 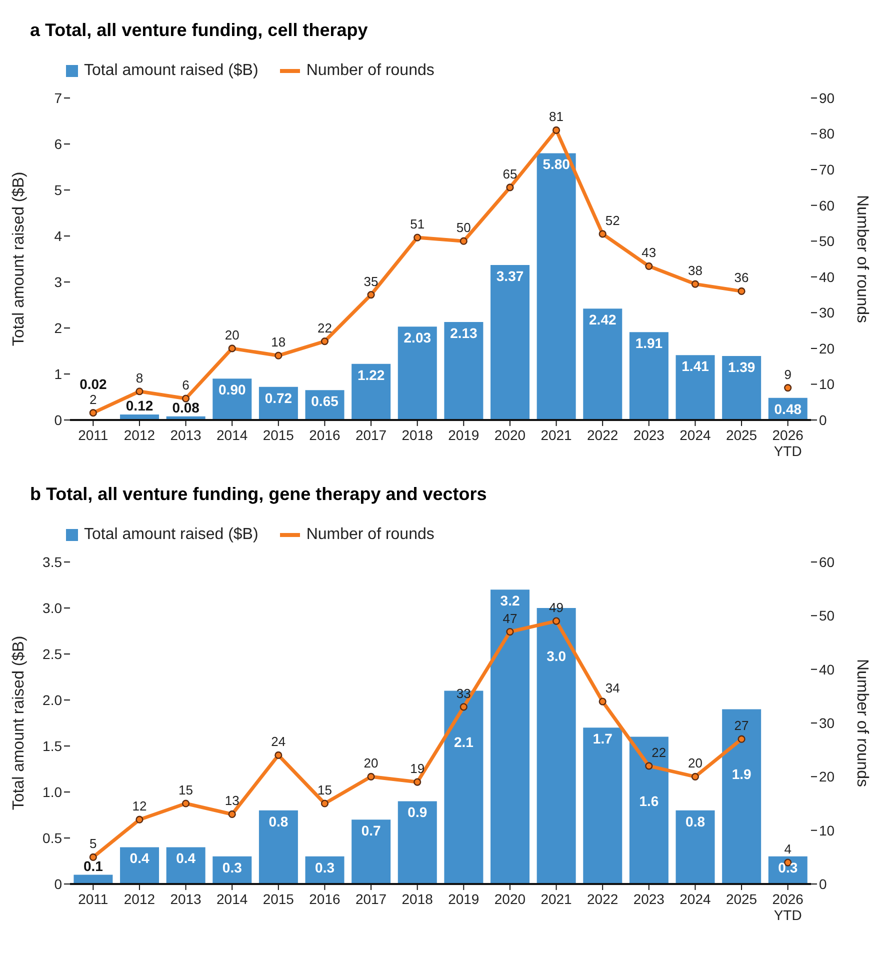 I want to click on y-tick-label: 2.5, so click(x=52, y=654).